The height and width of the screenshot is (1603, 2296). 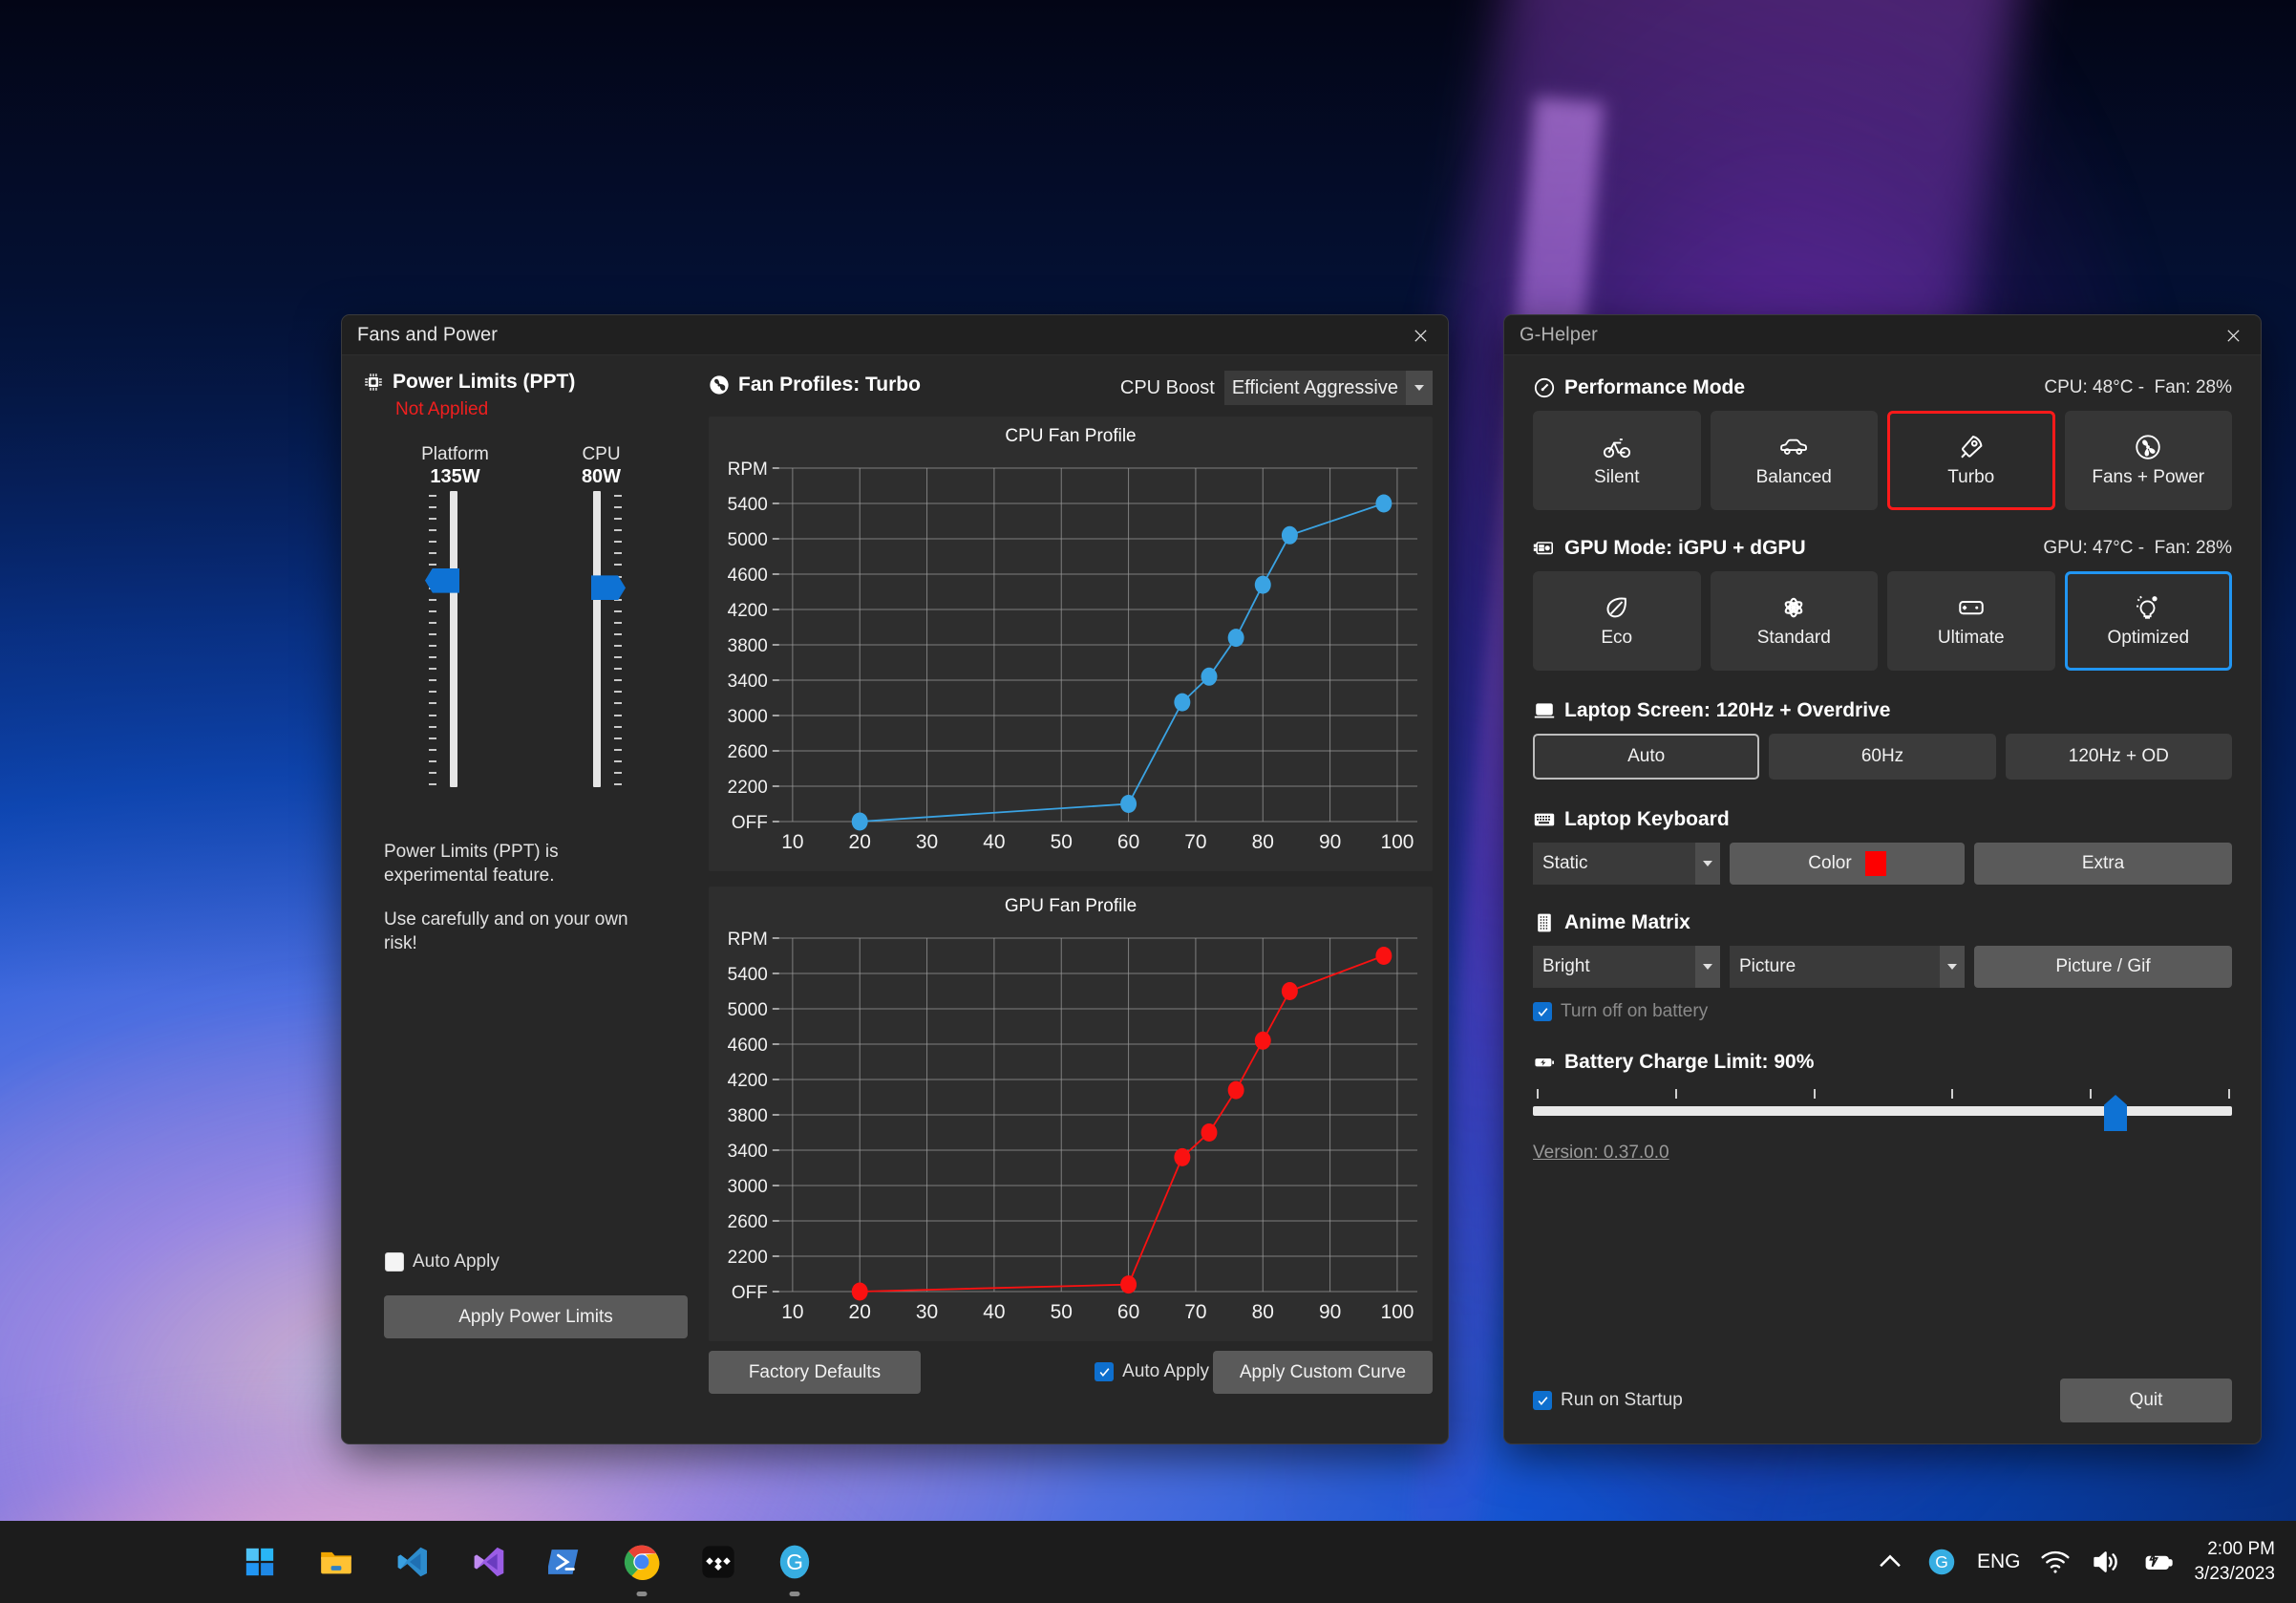 What do you see at coordinates (2146, 1400) in the screenshot?
I see `quit-button: Quit` at bounding box center [2146, 1400].